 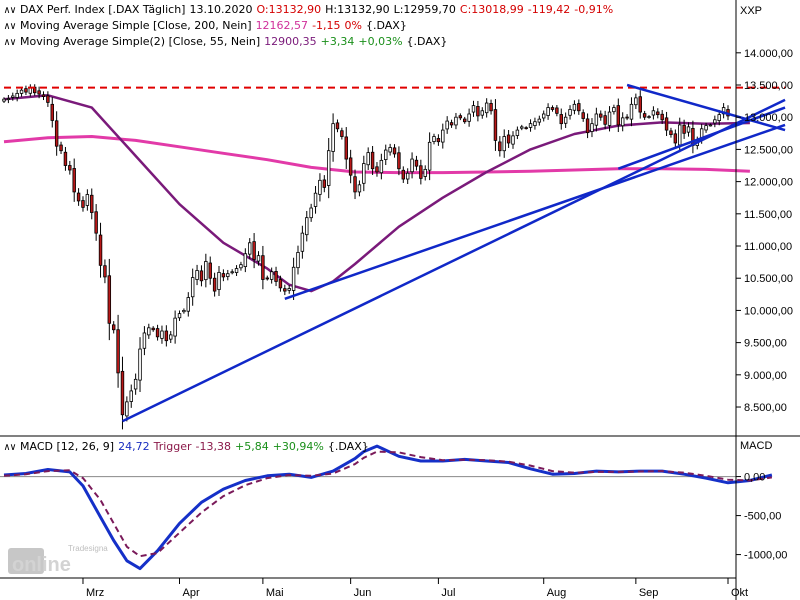 What do you see at coordinates (95, 593) in the screenshot?
I see `x-tick-label: Mrz` at bounding box center [95, 593].